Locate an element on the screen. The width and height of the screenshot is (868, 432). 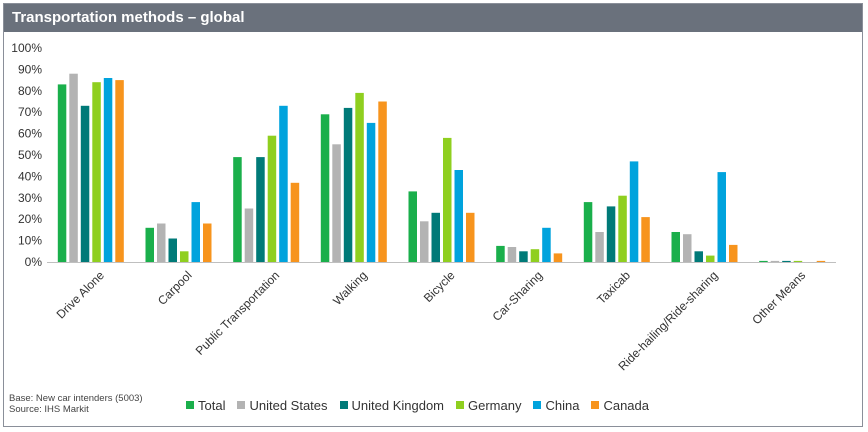
x-tick-label: Bicycle is located at coordinates (439, 286).